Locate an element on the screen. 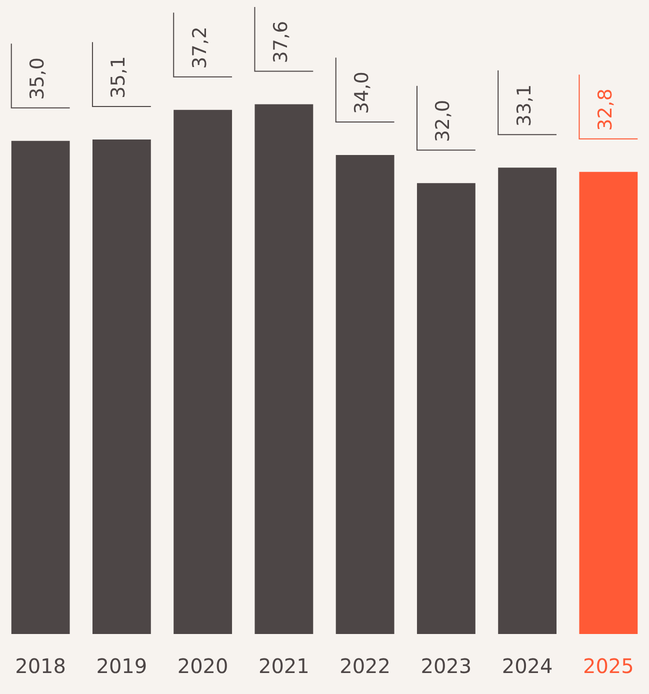  x-tick-label: 2022 is located at coordinates (365, 666).